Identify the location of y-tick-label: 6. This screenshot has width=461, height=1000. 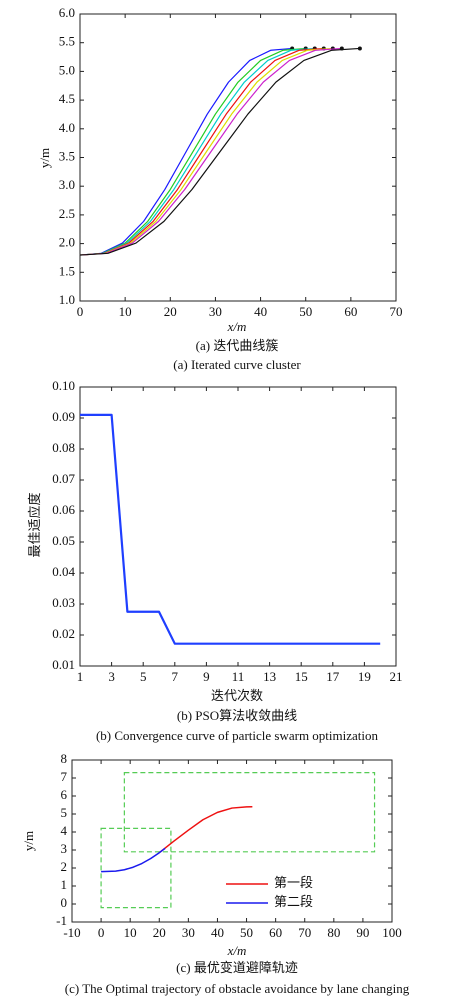
(64, 794).